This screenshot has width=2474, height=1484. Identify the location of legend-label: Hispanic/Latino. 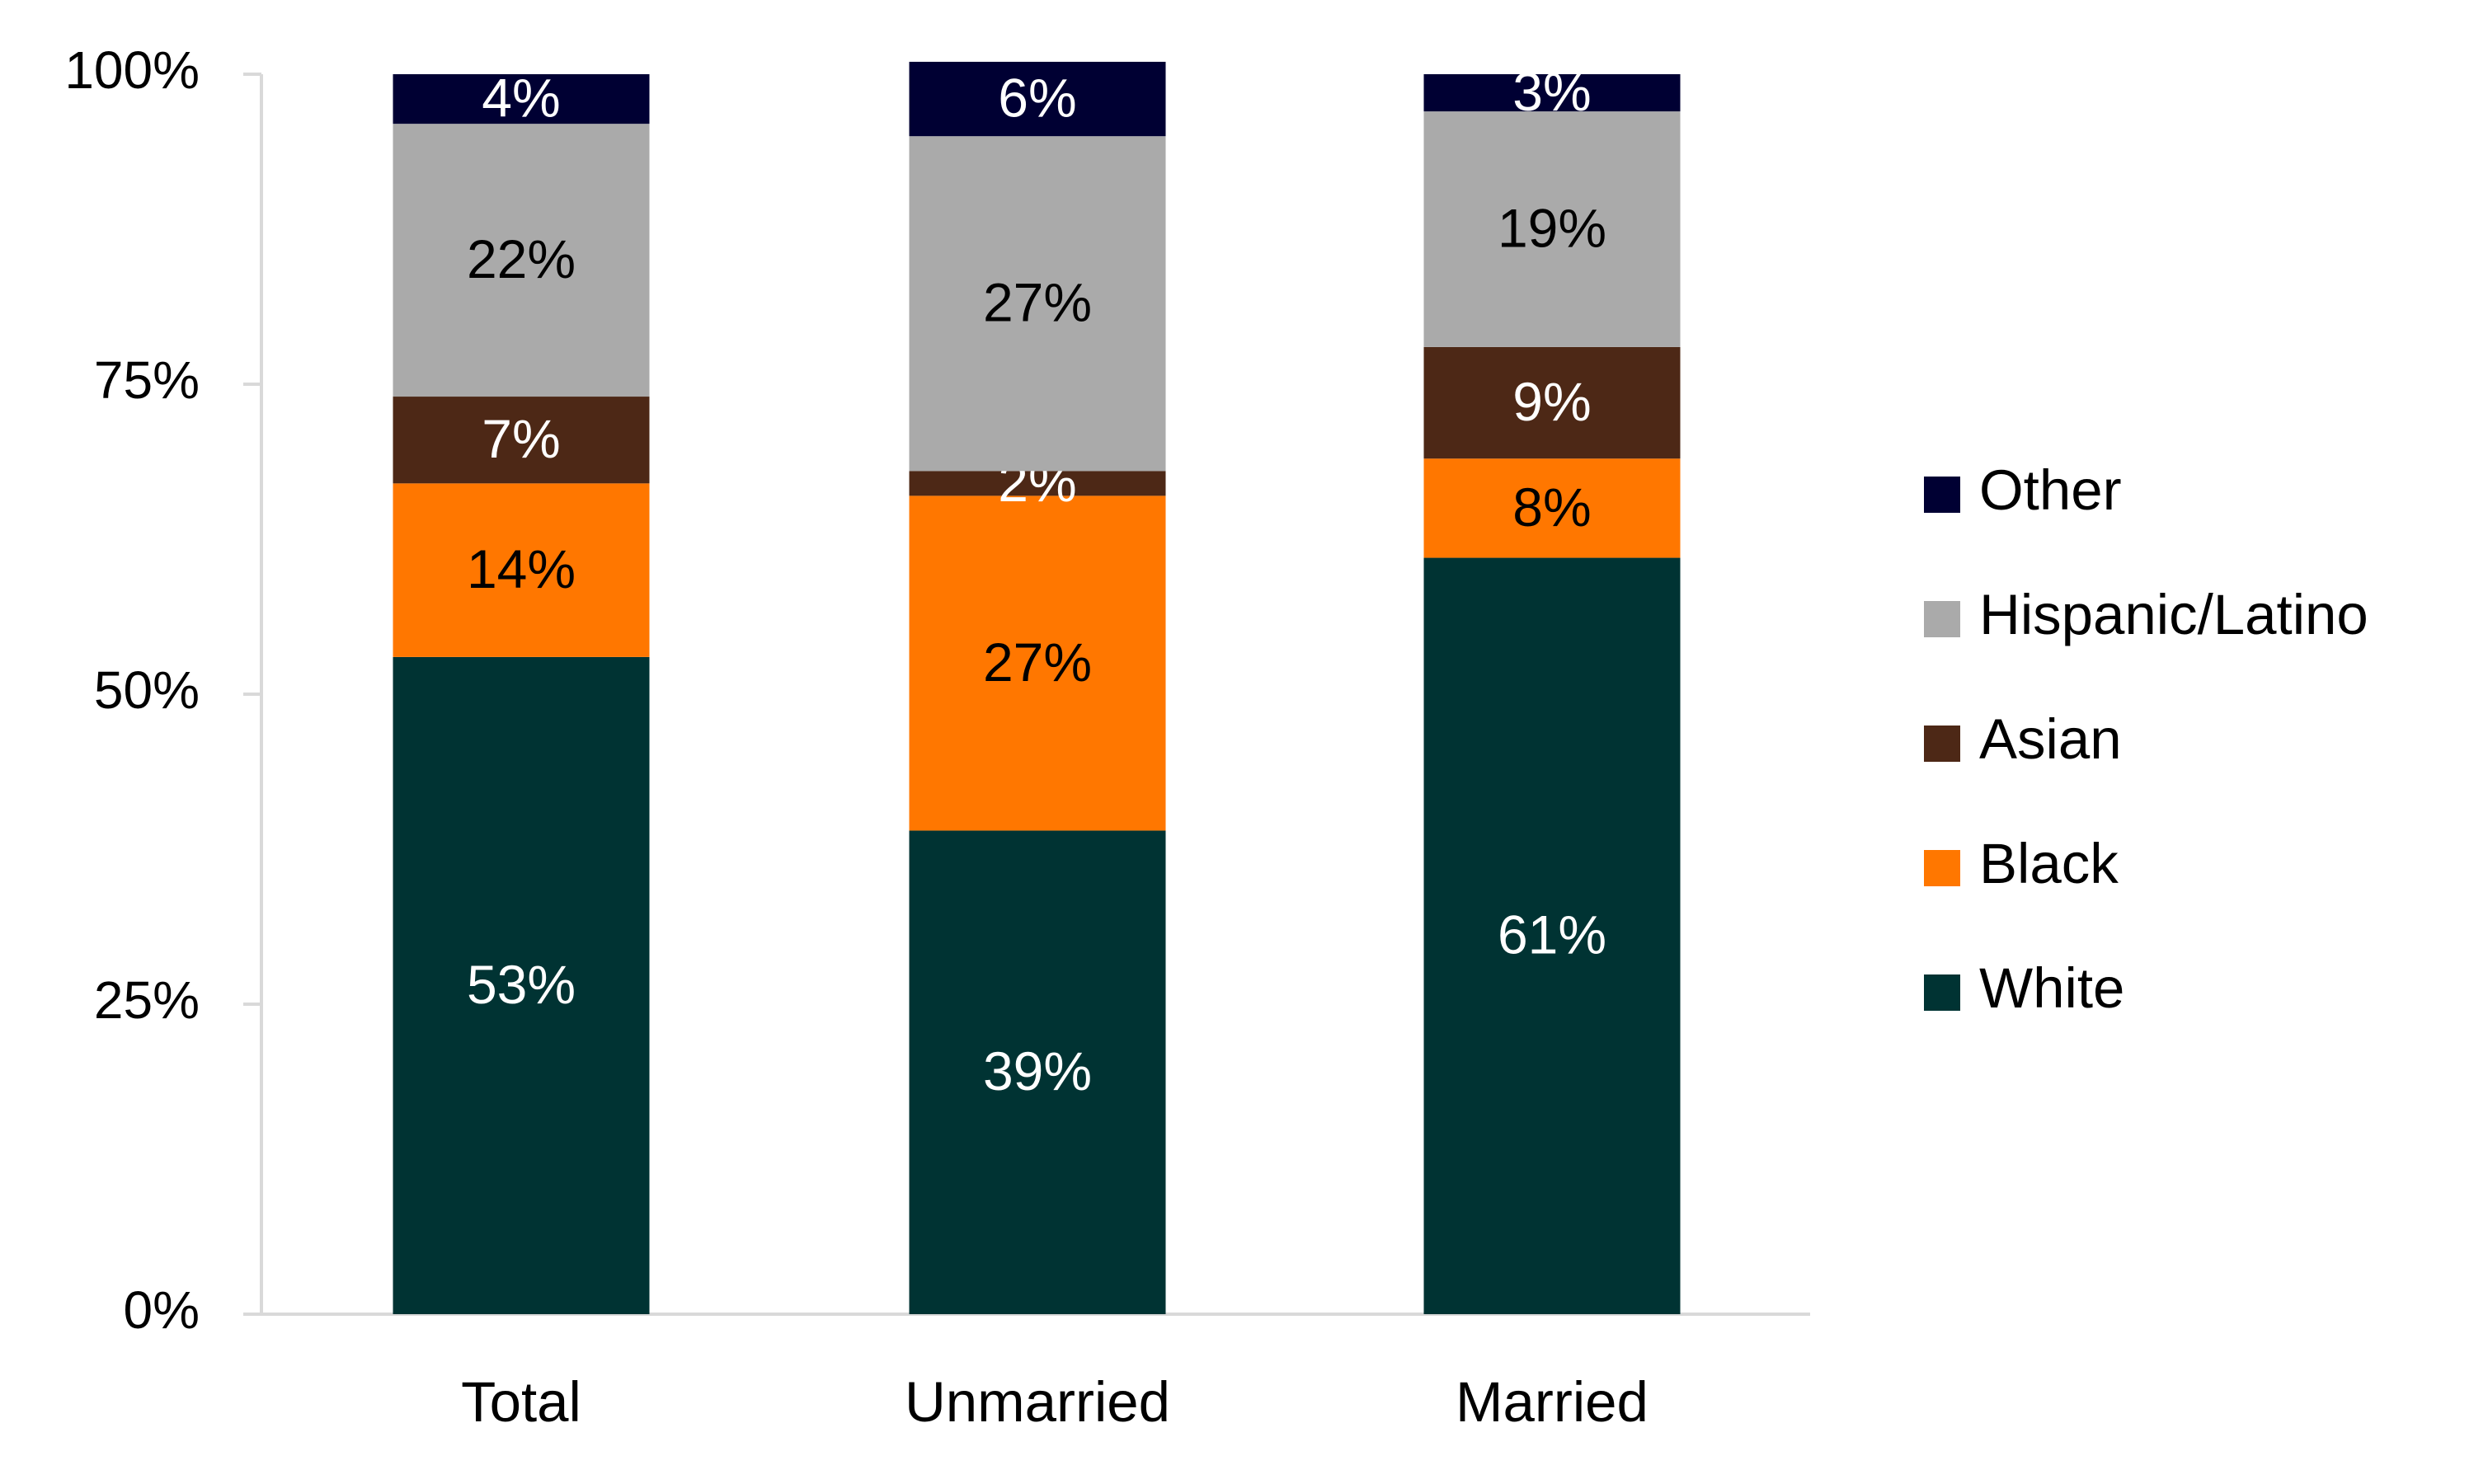
(2173, 614).